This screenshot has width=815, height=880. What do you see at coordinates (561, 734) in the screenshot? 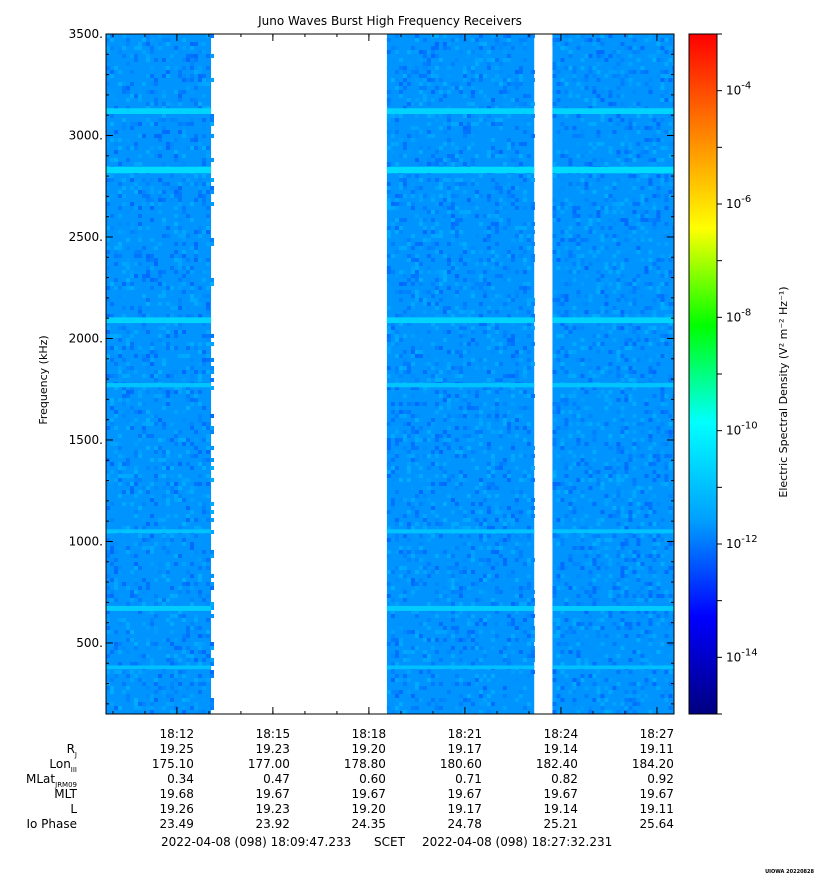
I see `x-tick-label: 18:24` at bounding box center [561, 734].